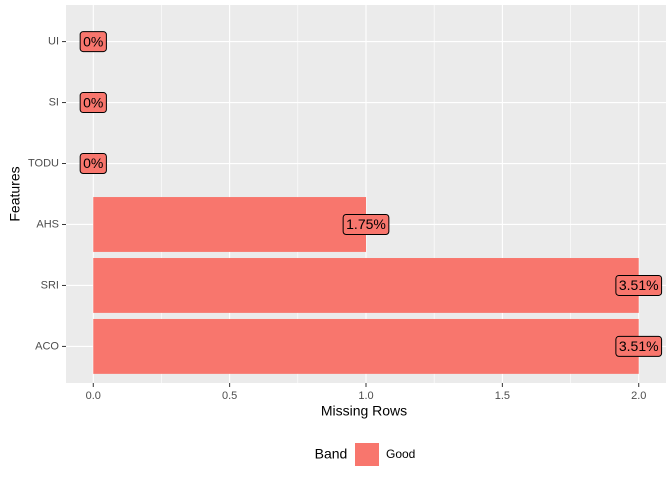  Describe the element at coordinates (43, 163) in the screenshot. I see `y-tick-label: TODU` at that location.